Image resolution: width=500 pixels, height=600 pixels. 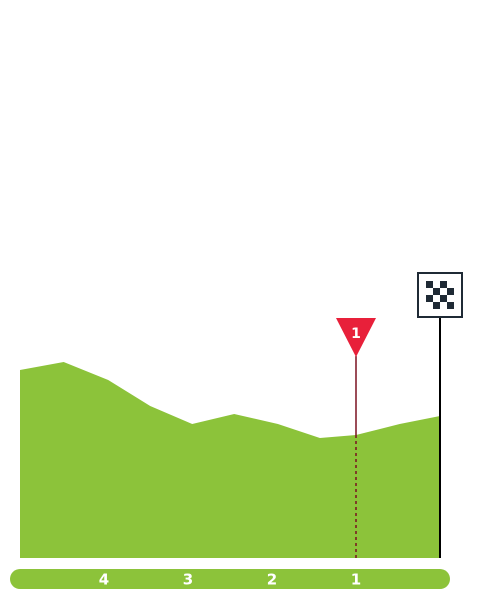 I want to click on flag-checks, so click(x=440, y=295).